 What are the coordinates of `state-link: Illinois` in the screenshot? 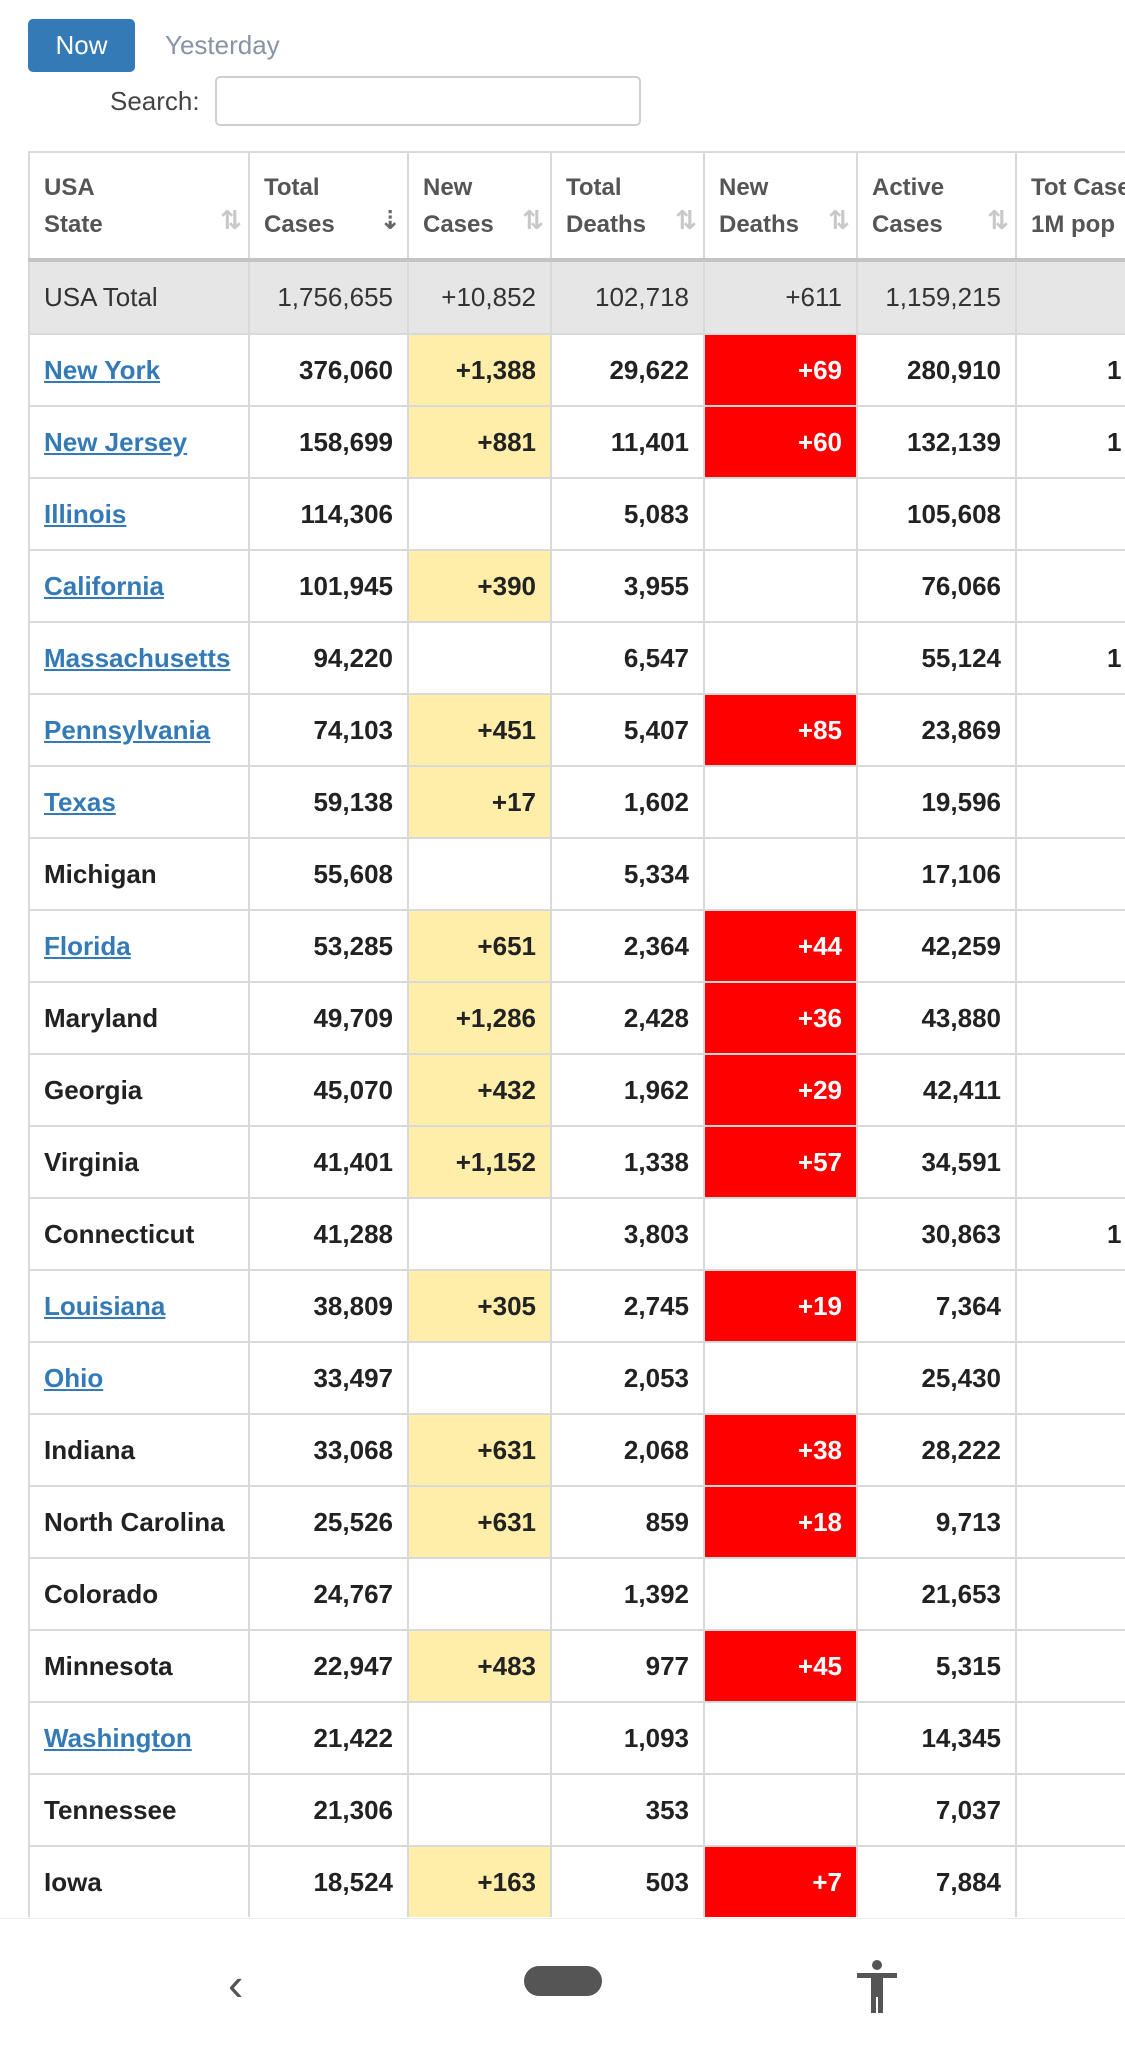 It's located at (85, 513).